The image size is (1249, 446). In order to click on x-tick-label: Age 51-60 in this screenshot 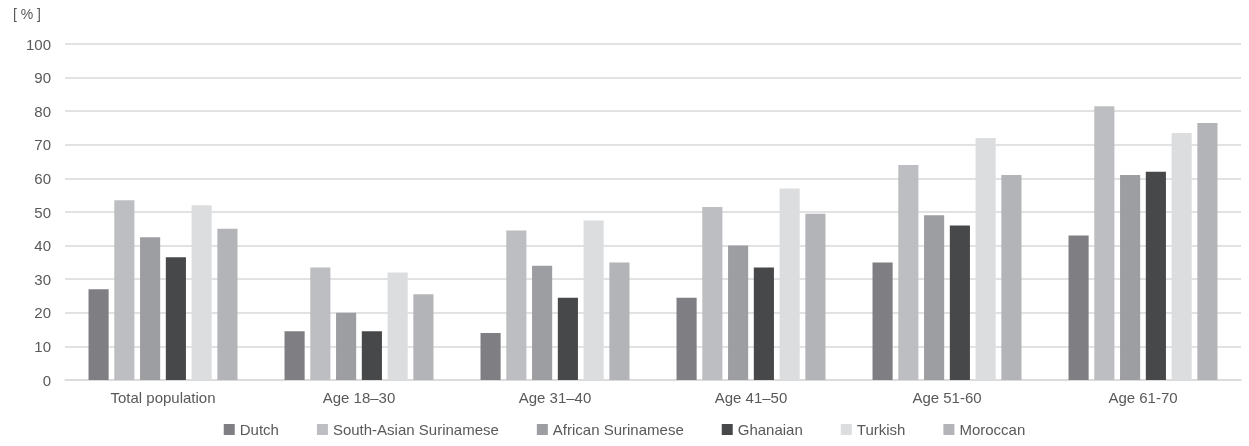, I will do `click(947, 397)`.